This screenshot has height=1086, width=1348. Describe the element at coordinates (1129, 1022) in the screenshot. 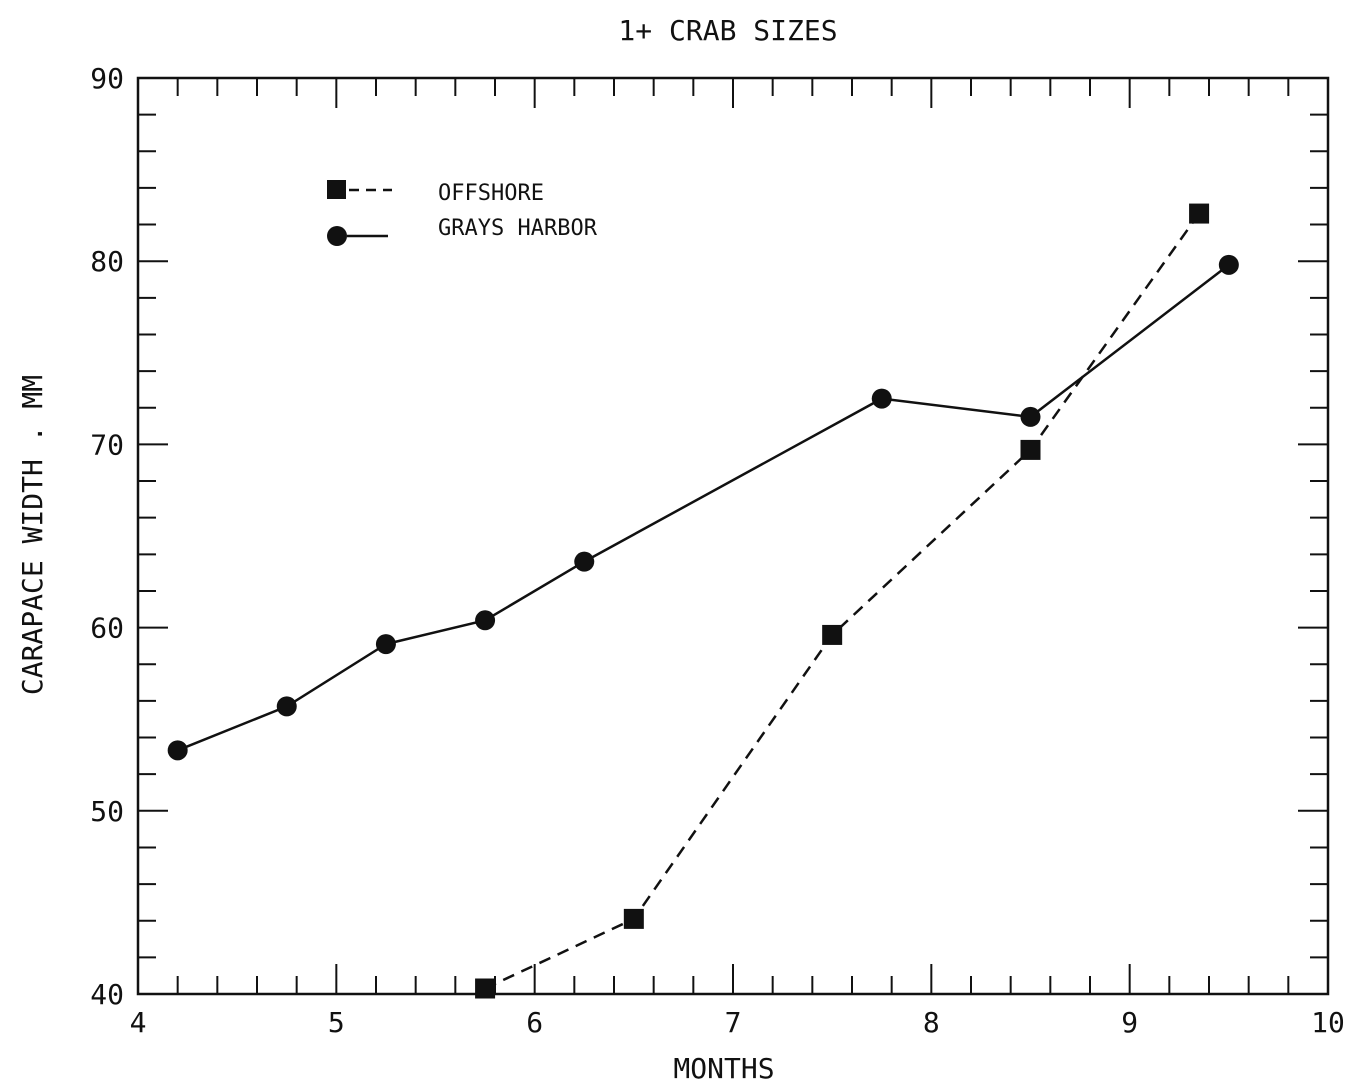

I see `x-tick-label: 9` at that location.